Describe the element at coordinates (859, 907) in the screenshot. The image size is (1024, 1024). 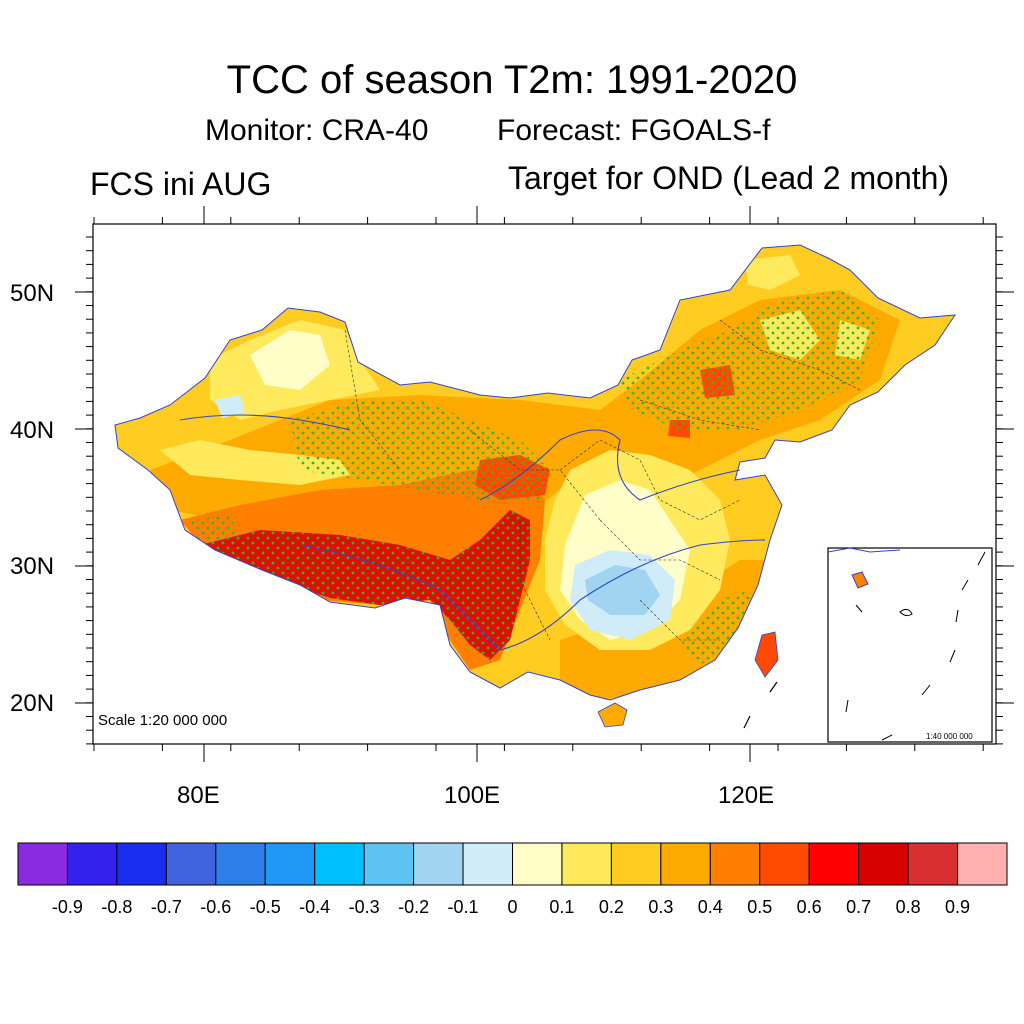
I see `colorbar-label-16: 0.7` at that location.